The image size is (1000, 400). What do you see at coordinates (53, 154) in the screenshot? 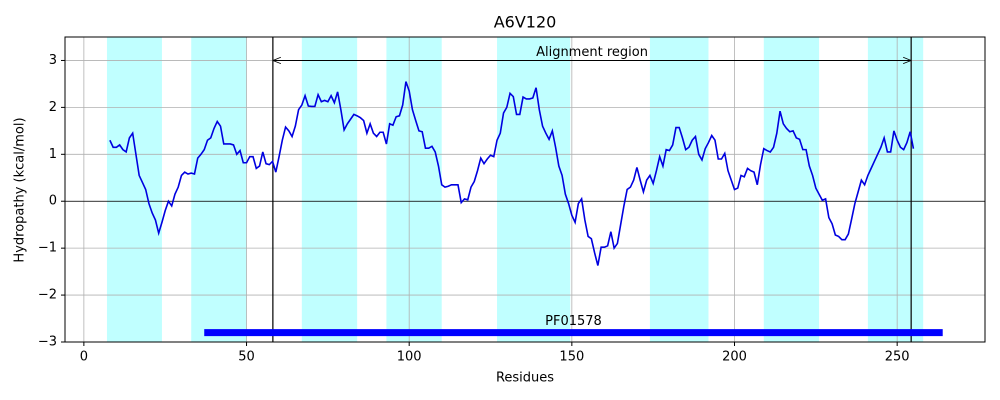
I see `y-tick-label: 1` at bounding box center [53, 154].